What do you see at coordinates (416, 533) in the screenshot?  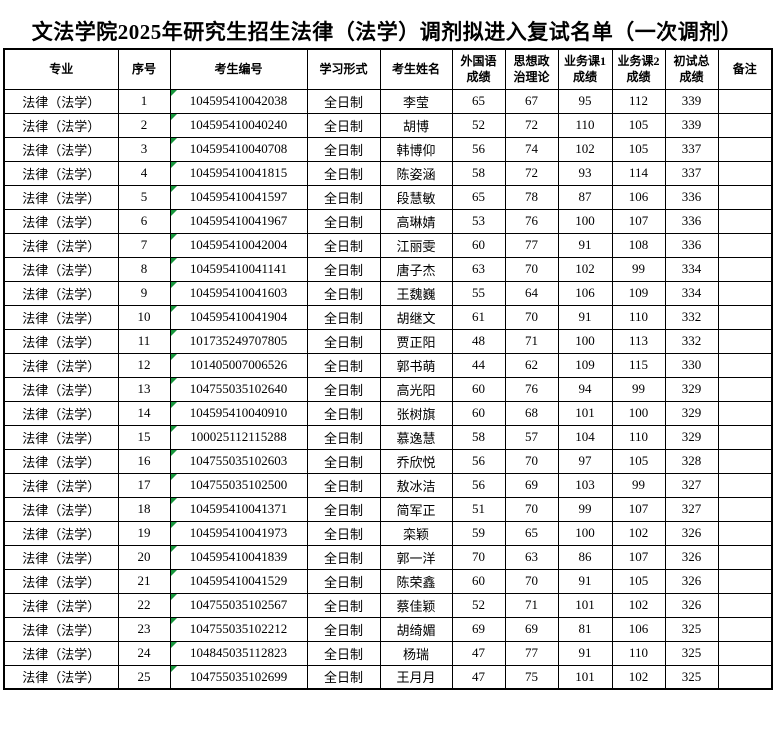 I see `cell-candidate-name: 栾颖` at bounding box center [416, 533].